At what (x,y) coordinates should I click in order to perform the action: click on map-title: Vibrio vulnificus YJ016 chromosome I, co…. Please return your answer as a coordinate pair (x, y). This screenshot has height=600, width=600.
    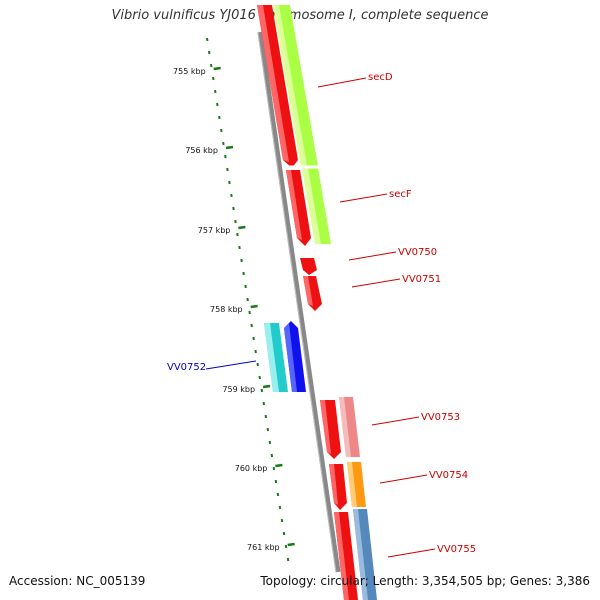
    Looking at the image, I should click on (300, 15).